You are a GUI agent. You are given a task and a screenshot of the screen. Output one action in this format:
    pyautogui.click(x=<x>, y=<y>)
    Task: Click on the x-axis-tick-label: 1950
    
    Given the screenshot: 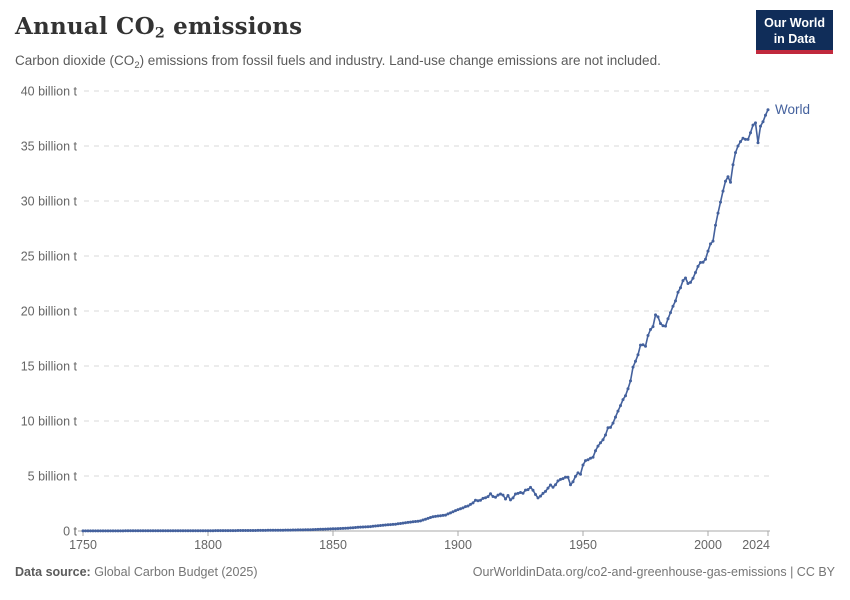 What is the action you would take?
    pyautogui.click(x=583, y=545)
    